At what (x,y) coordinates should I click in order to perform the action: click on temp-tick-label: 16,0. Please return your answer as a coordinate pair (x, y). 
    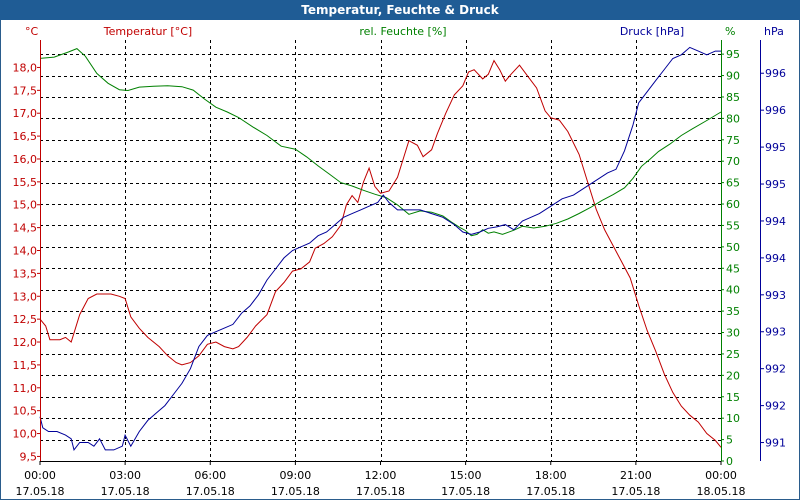
    Looking at the image, I should click on (25, 159).